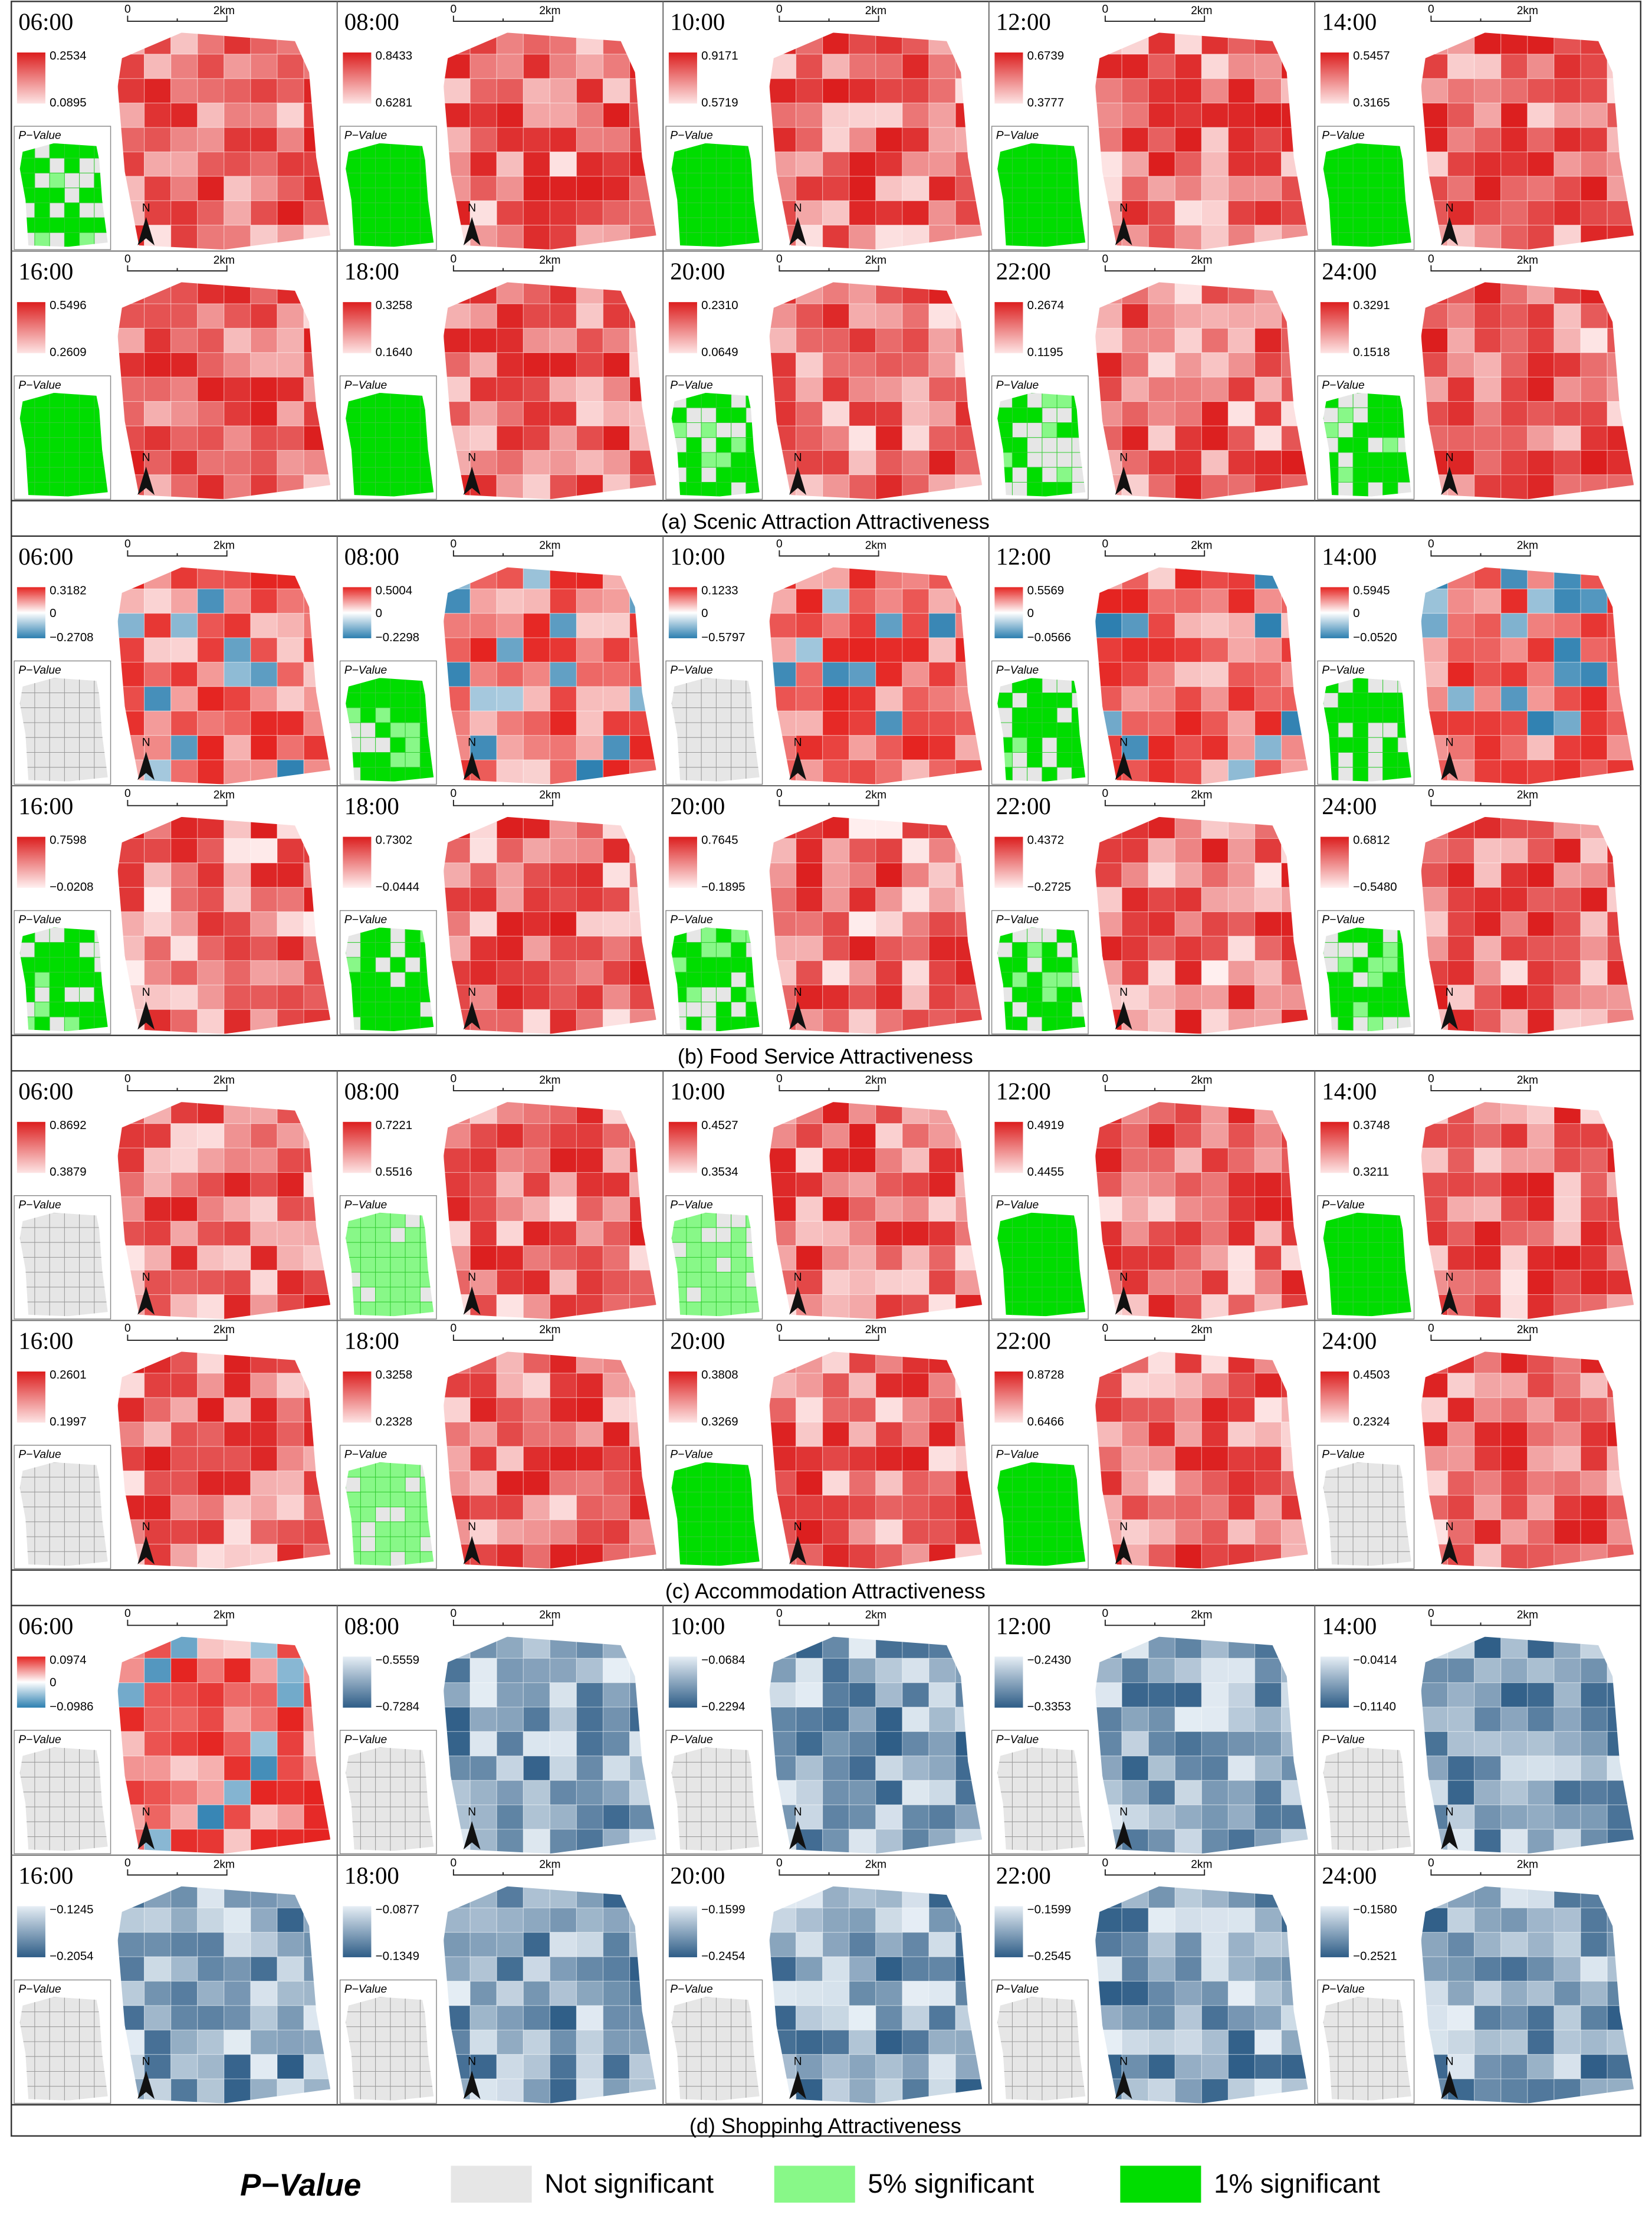  I want to click on time-label: 16:00, so click(45, 1341).